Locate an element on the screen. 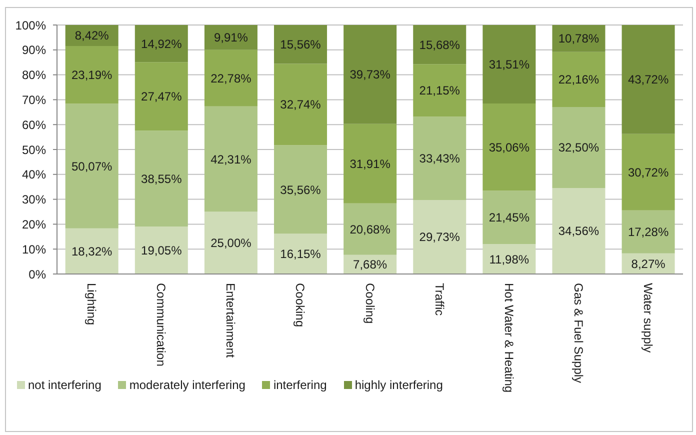 This screenshot has height=435, width=696. y-tick-label: 90% is located at coordinates (34, 50).